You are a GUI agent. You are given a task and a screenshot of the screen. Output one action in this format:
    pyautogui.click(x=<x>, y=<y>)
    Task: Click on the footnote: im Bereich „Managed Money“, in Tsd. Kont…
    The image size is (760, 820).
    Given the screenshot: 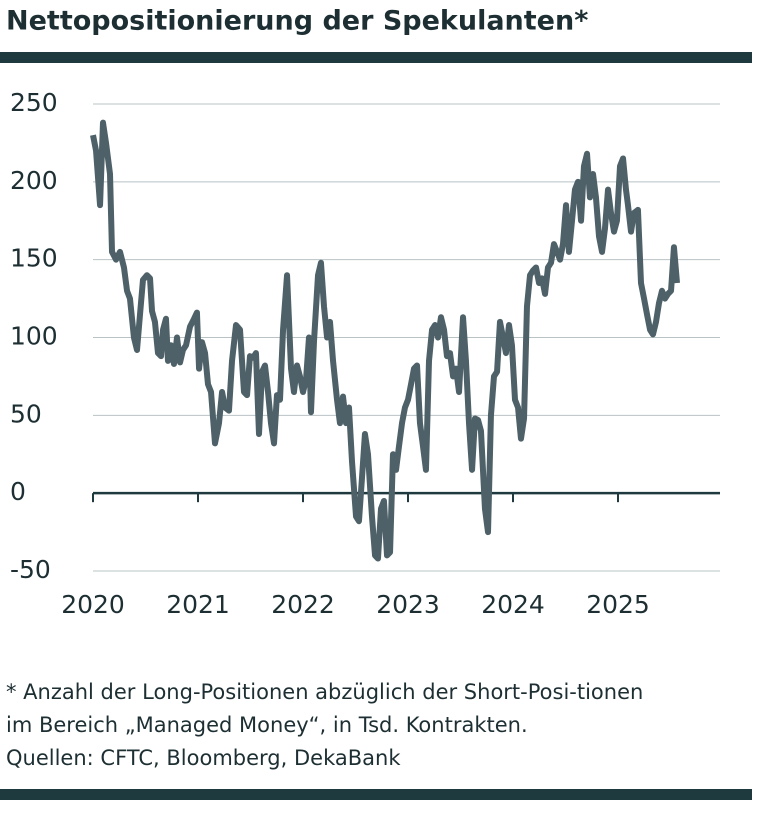 What is the action you would take?
    pyautogui.click(x=267, y=725)
    